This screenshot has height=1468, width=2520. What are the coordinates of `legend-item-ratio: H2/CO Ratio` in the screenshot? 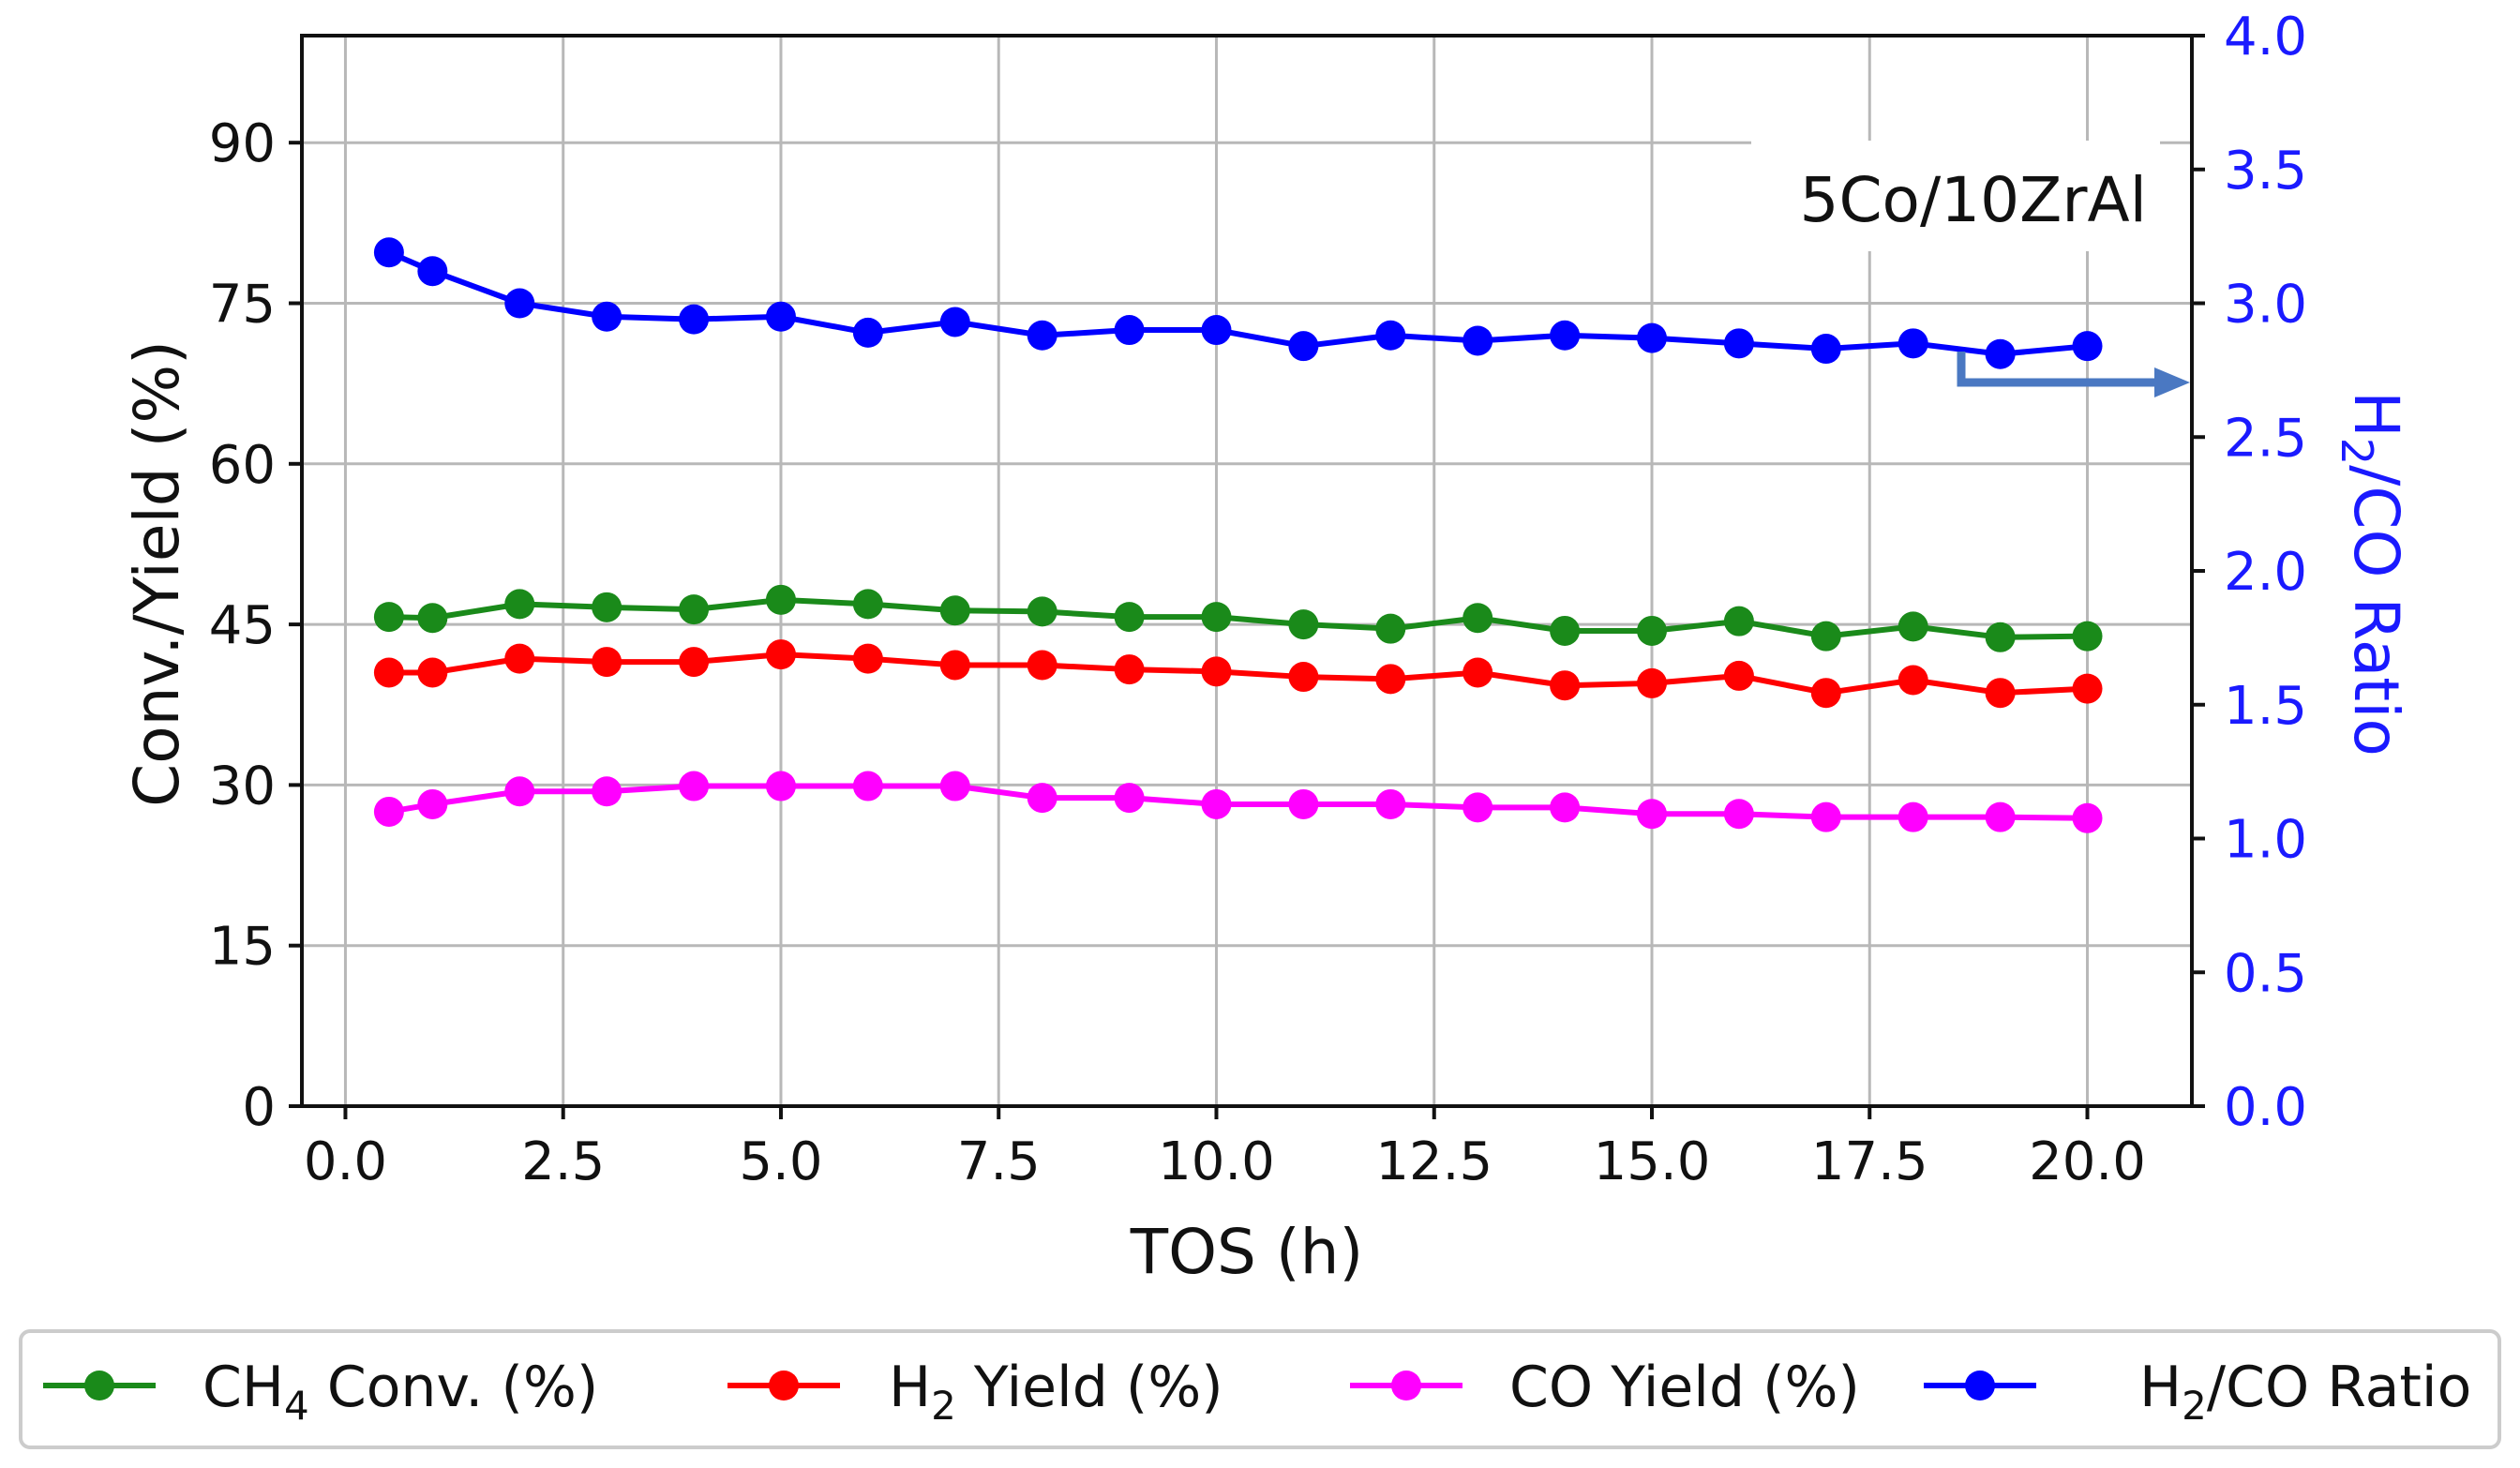 It's located at (2197, 1392).